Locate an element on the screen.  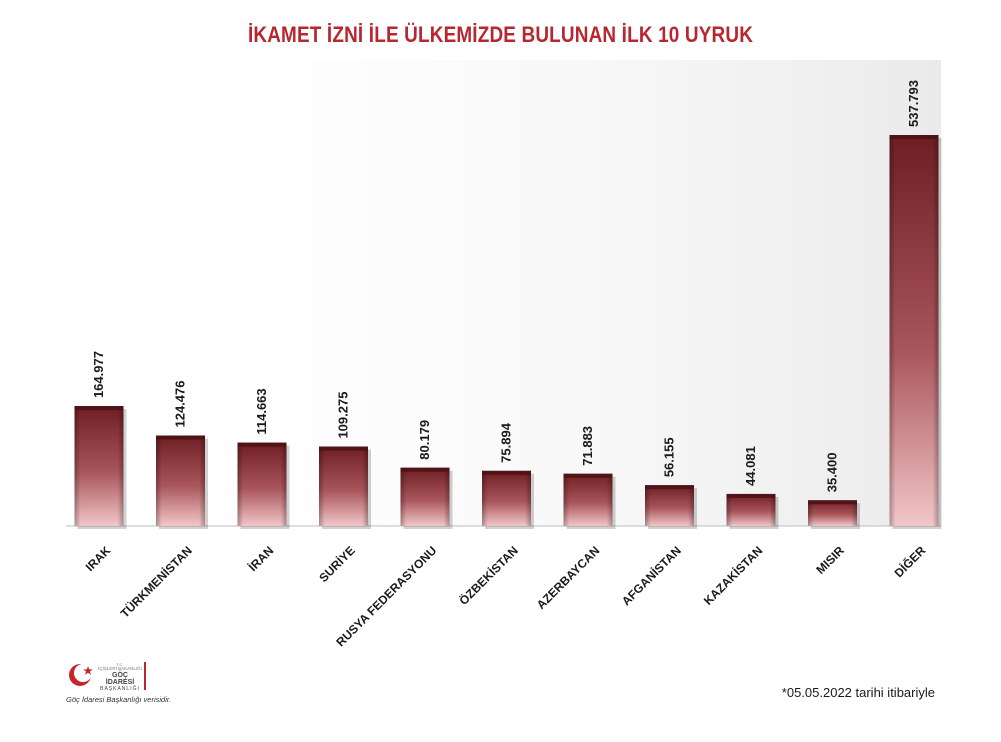
logo-line-4: BAŞKANLIĞI is located at coordinates (120, 688).